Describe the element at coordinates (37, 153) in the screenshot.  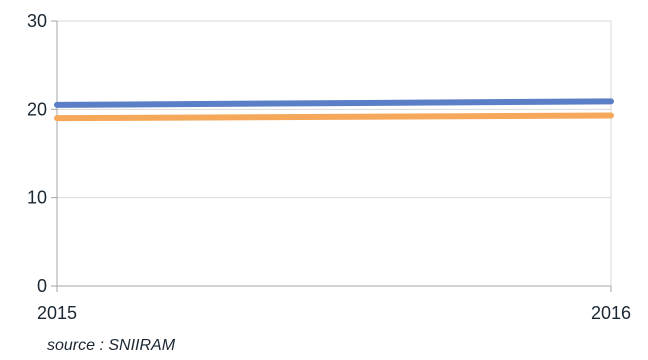
I see `y-axis-ticks: 0 10 20 30` at that location.